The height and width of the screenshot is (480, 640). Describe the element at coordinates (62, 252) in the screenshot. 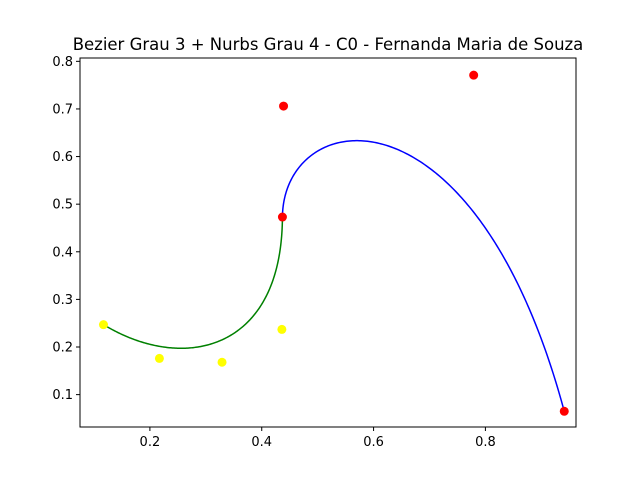

I see `y-tick-label: 0.4` at that location.